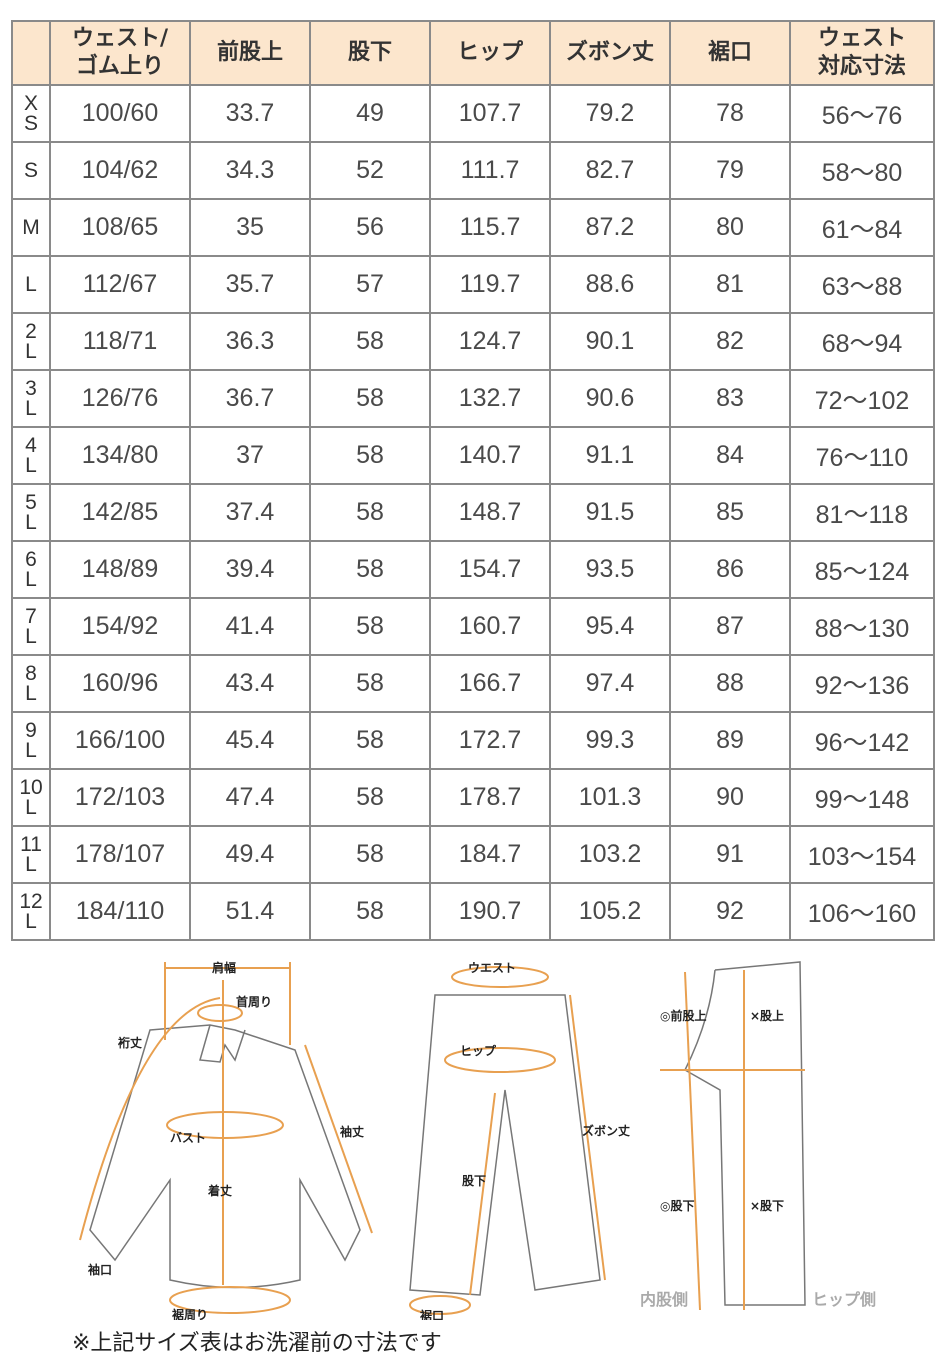 Image resolution: width=940 pixels, height=1360 pixels. Describe the element at coordinates (370, 284) in the screenshot. I see `value-cell: 57` at that location.